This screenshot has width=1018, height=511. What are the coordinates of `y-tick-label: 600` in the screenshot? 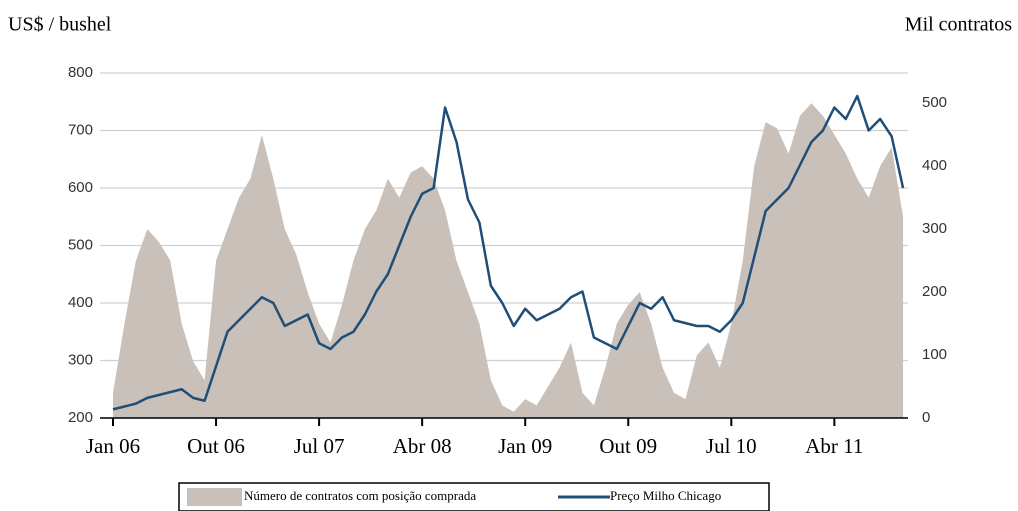 It's located at (80, 187).